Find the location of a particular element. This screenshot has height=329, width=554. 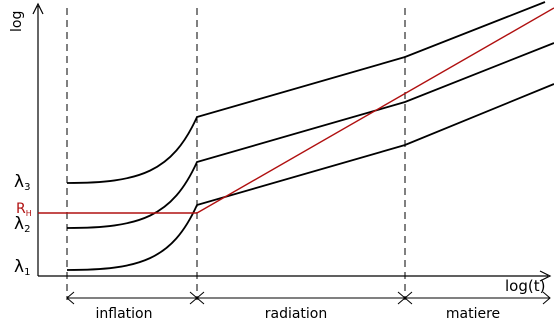

era-label-inflation: inflation is located at coordinates (124, 314).